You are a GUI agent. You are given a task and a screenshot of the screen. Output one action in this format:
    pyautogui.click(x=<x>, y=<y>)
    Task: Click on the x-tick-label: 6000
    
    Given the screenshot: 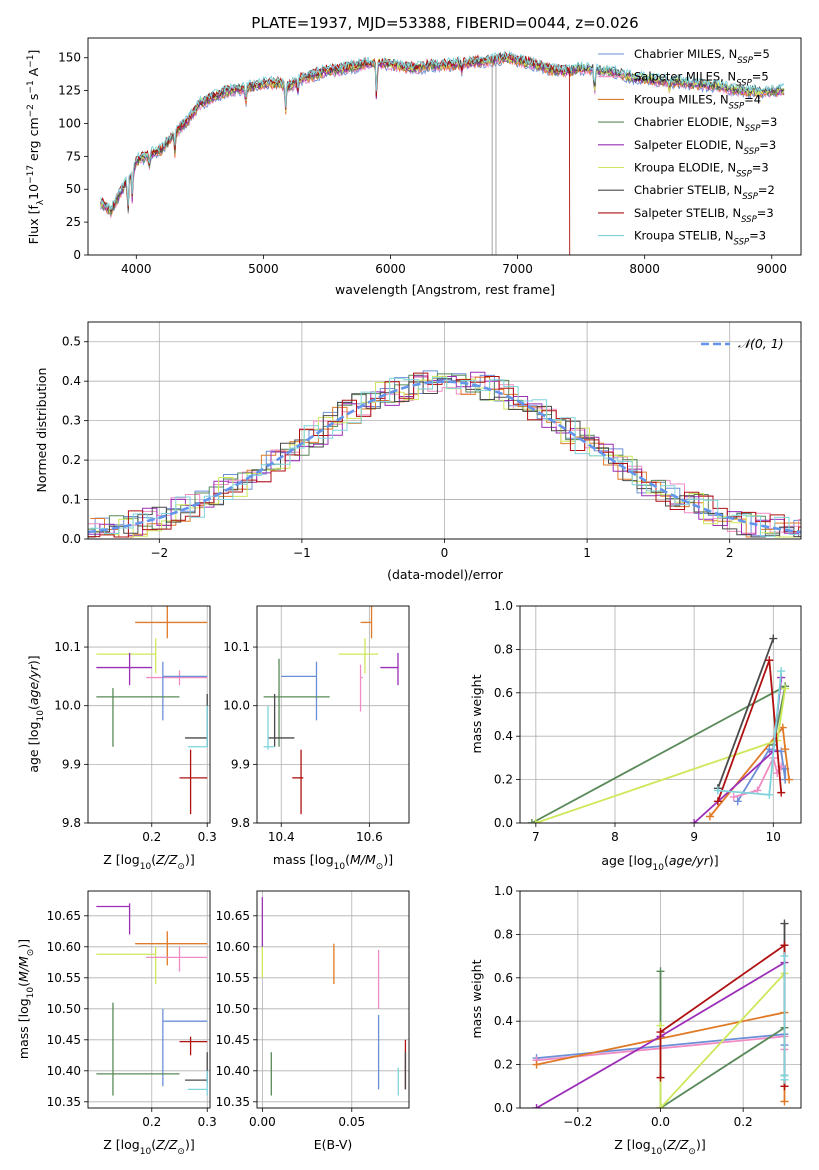 What is the action you would take?
    pyautogui.click(x=390, y=269)
    